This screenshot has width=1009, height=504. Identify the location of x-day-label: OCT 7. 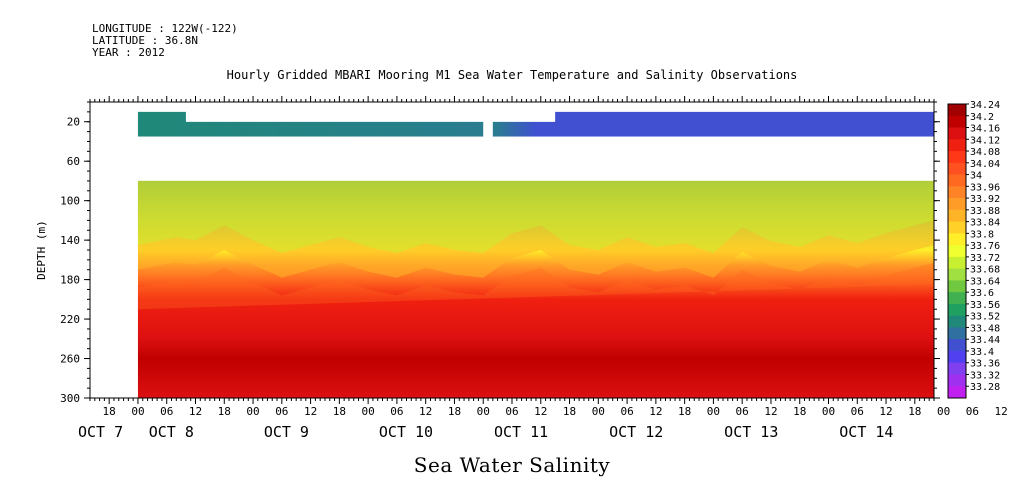
(100, 432).